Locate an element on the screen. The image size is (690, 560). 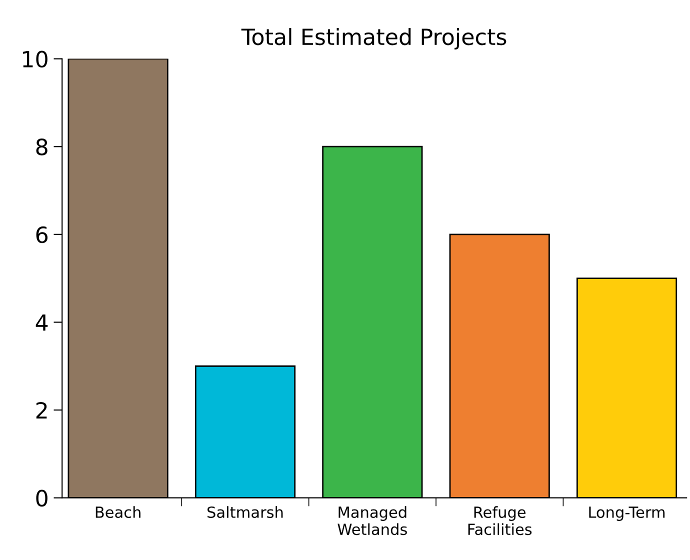
chart-title: Total Estimated Projects is located at coordinates (373, 39).